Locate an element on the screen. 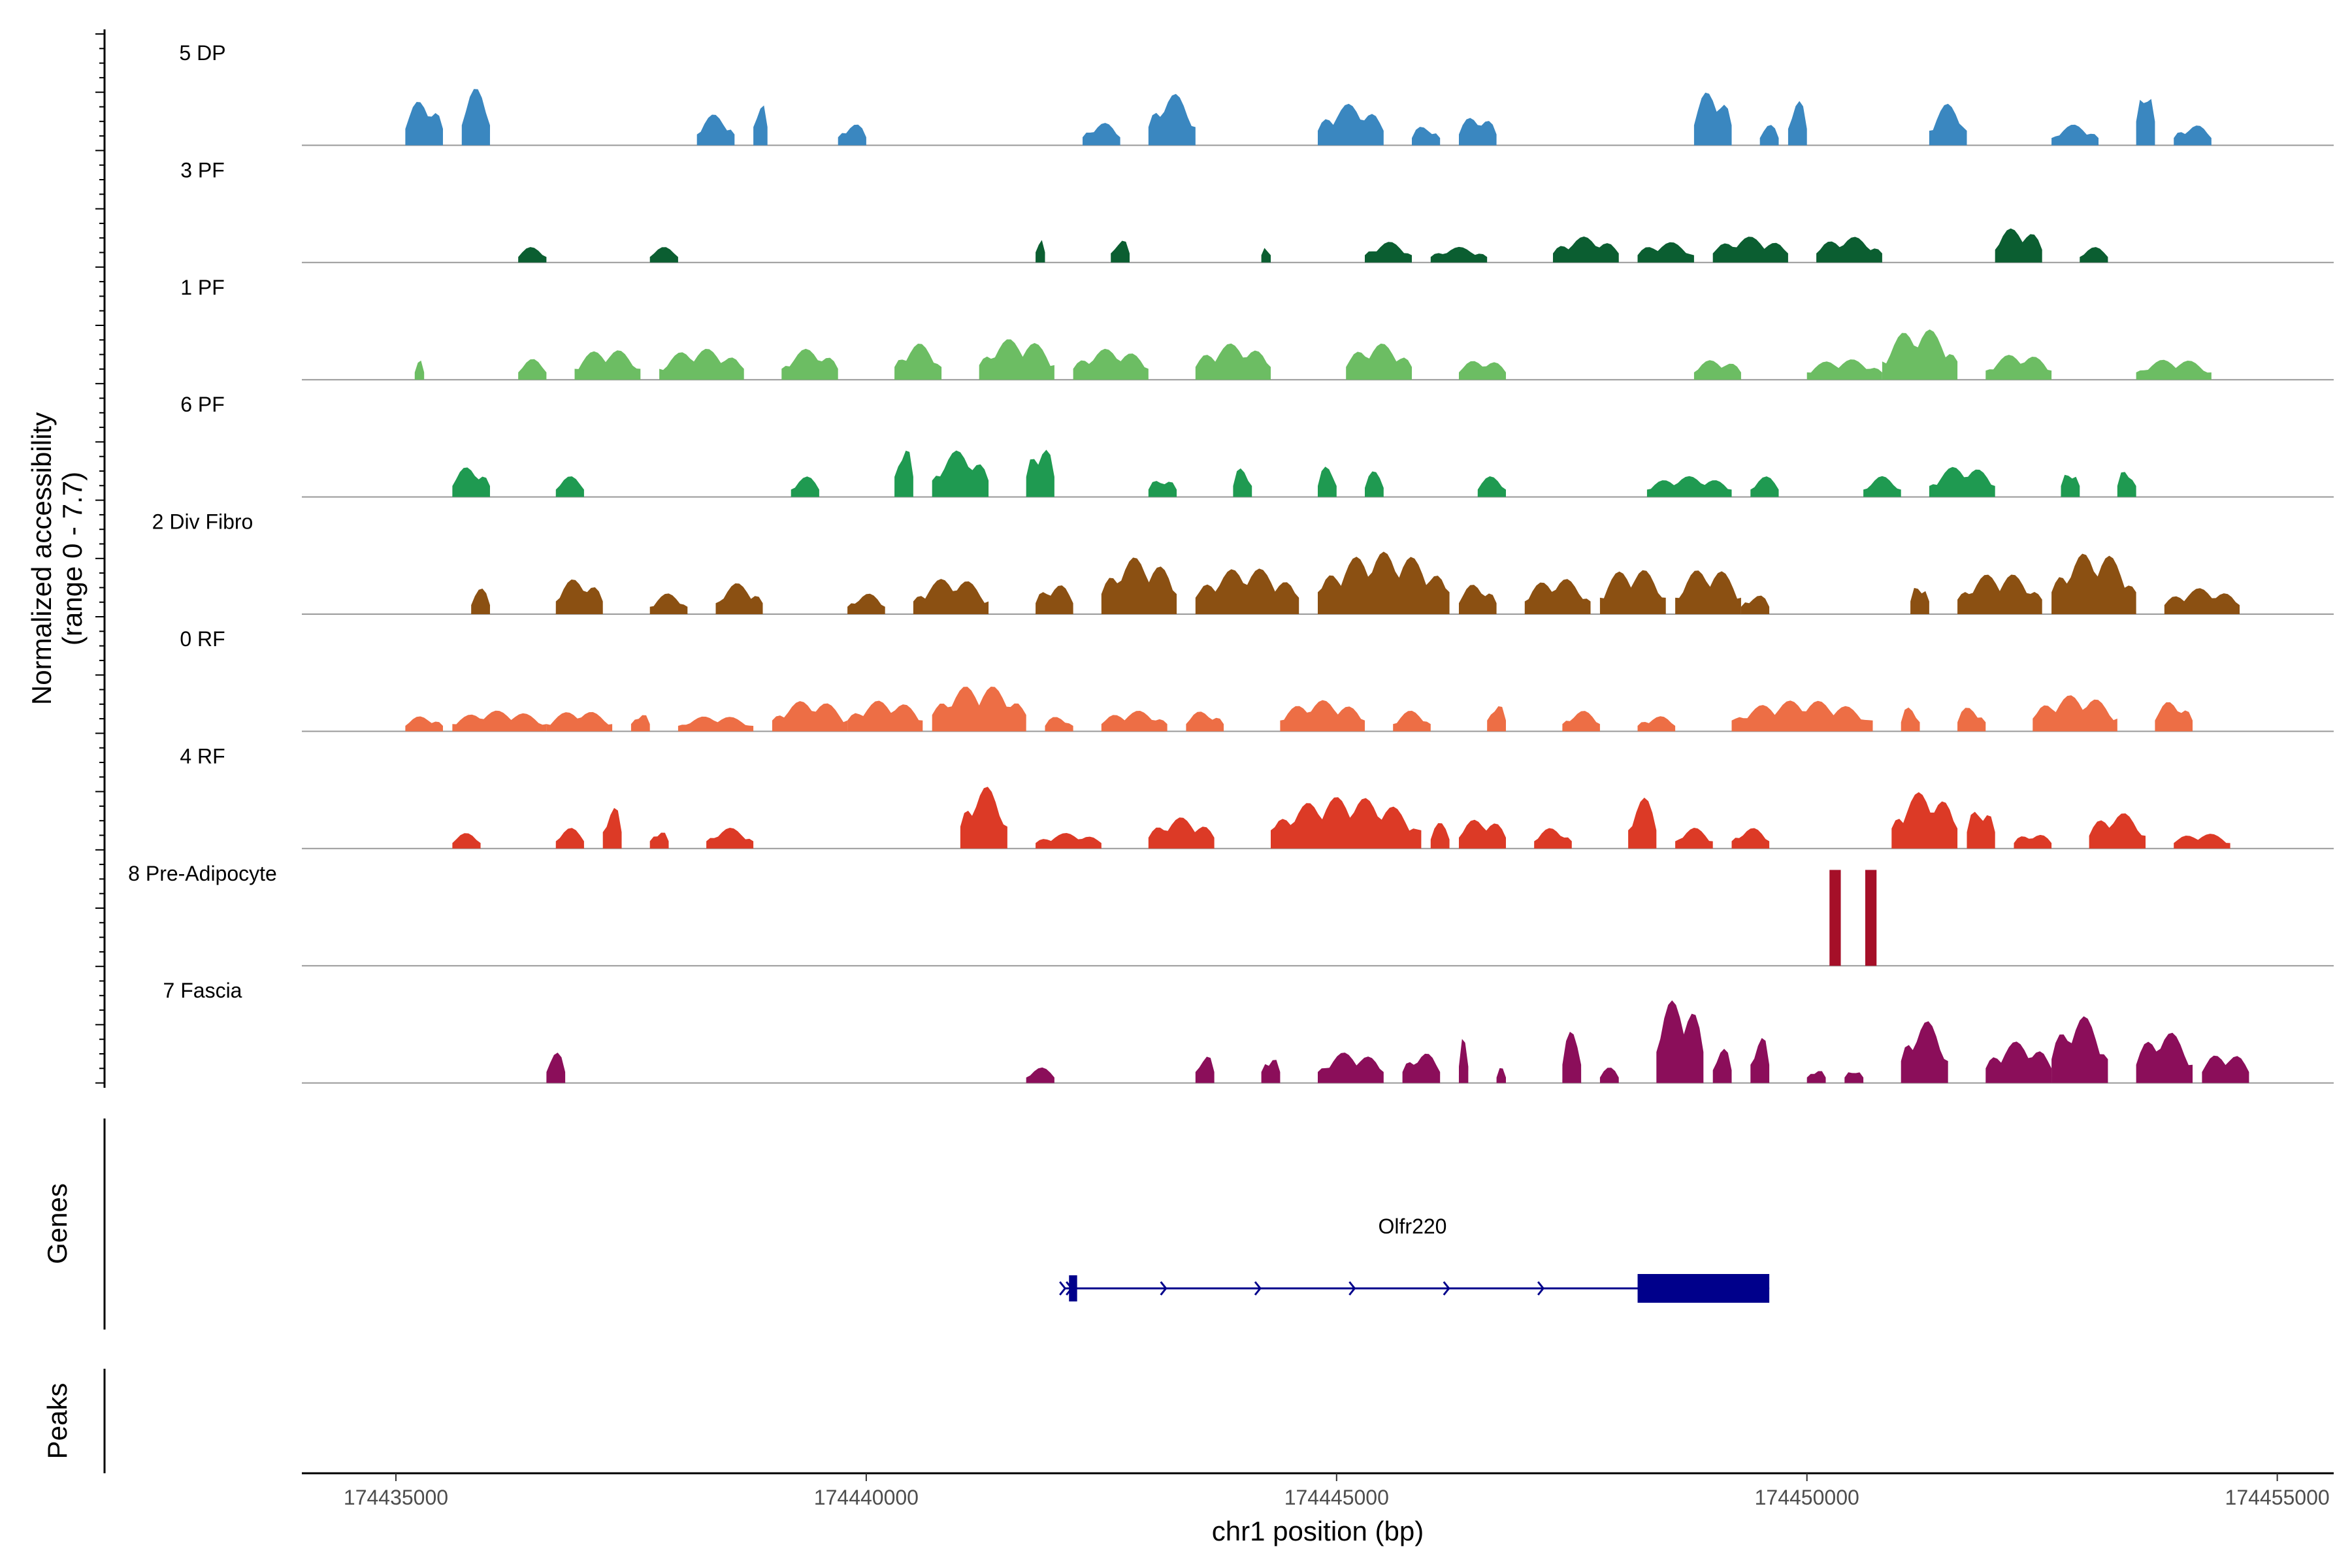 This screenshot has height=1568, width=2352. genes-panel-title: Genes is located at coordinates (57, 1223).